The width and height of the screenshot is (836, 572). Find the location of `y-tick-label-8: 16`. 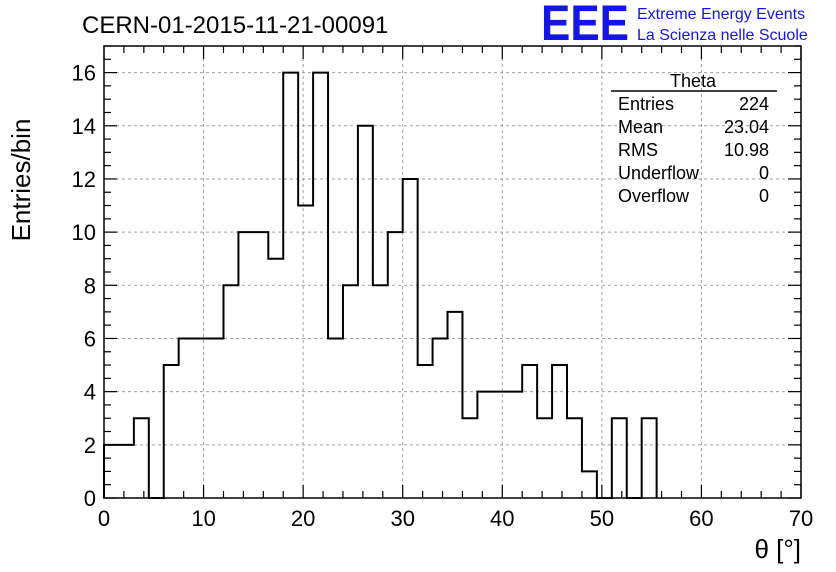

y-tick-label-8: 16 is located at coordinates (84, 73).